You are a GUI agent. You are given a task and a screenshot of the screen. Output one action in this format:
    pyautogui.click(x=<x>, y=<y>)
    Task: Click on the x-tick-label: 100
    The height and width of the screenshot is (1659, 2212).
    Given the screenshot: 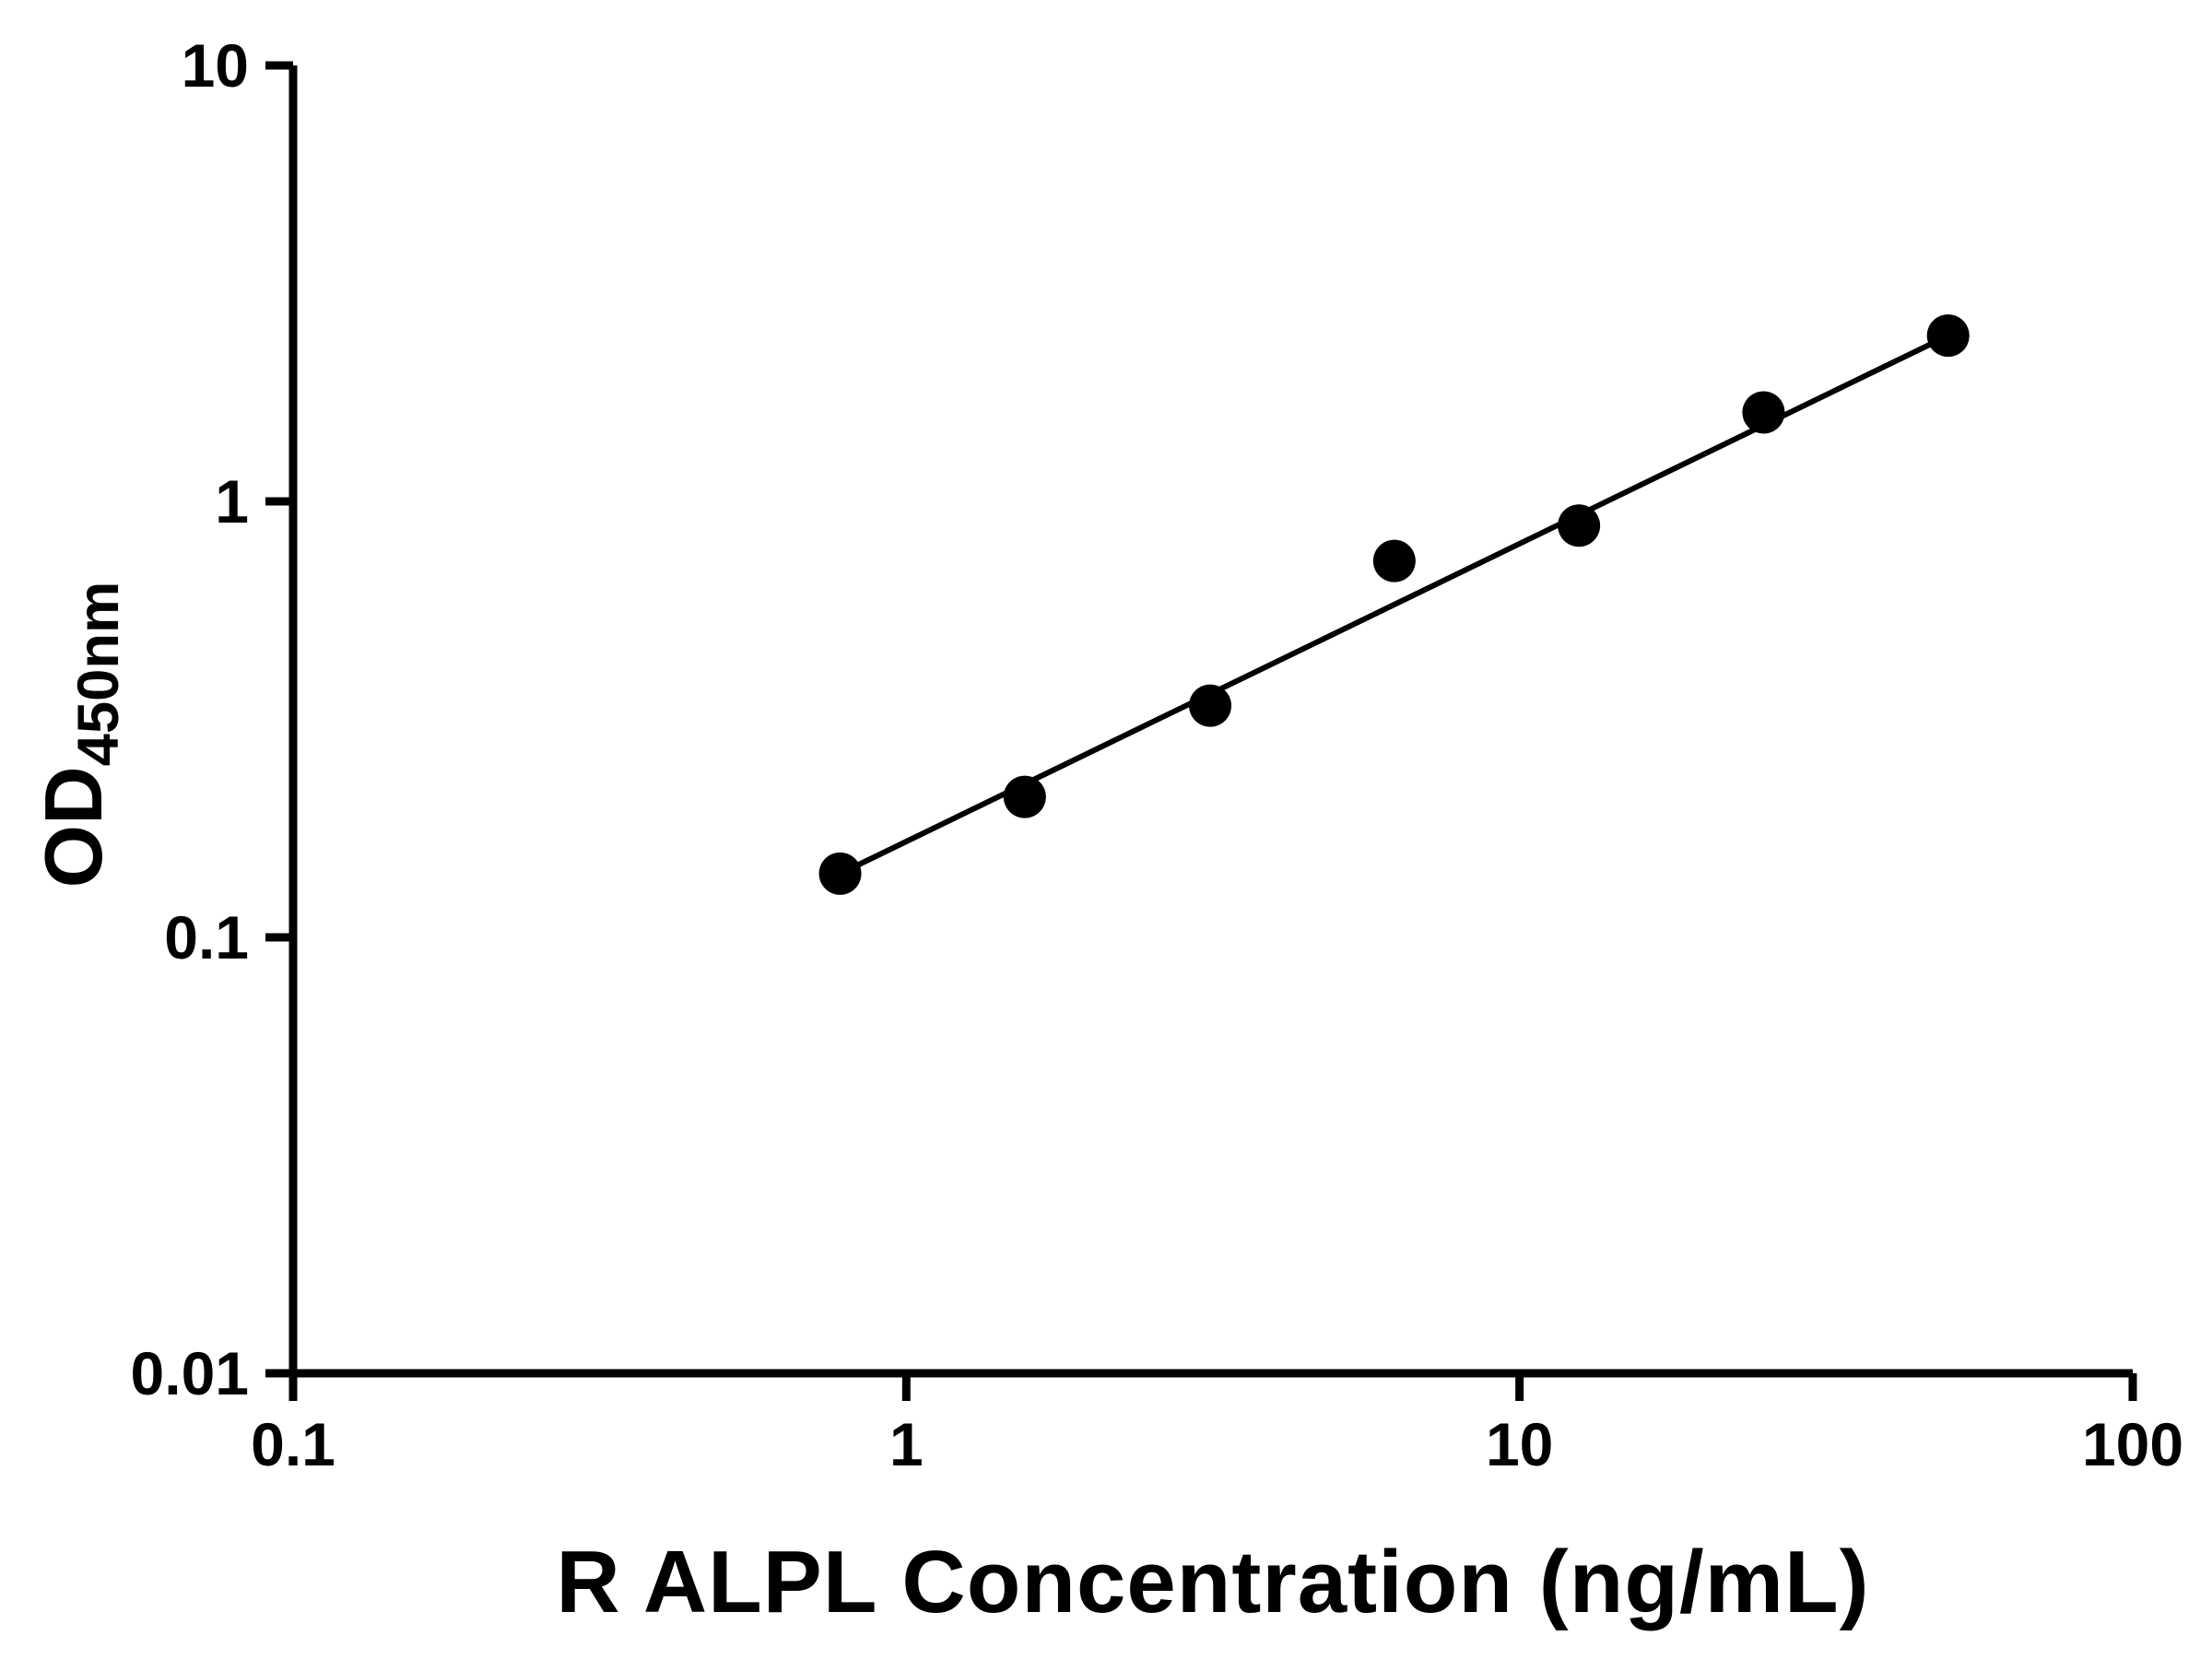 What is the action you would take?
    pyautogui.click(x=2132, y=1444)
    